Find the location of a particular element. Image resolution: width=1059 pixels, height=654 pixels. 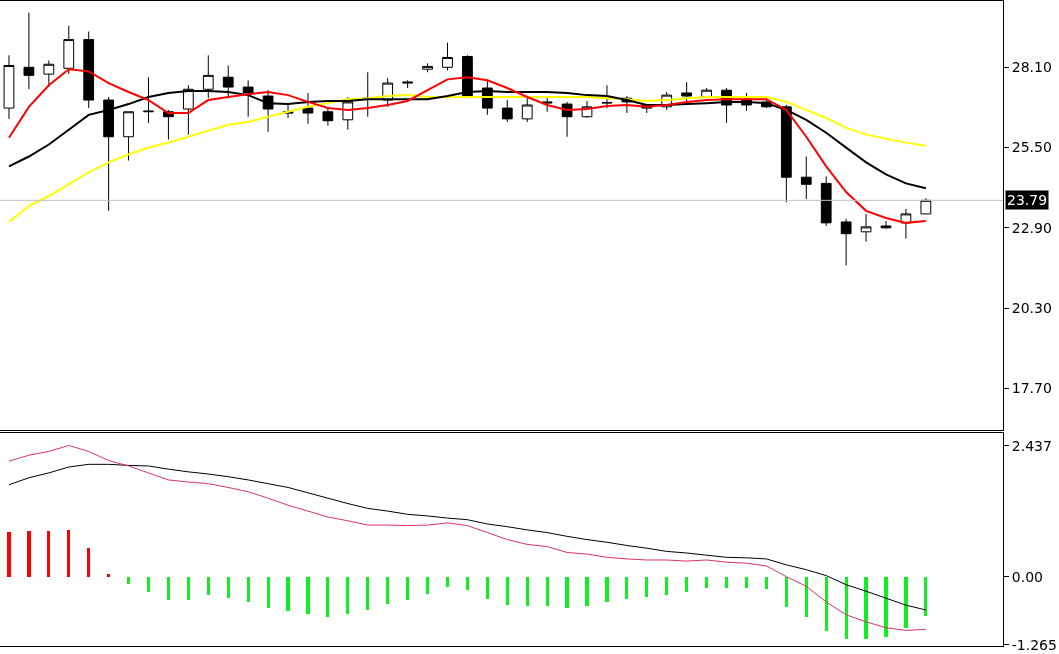

y-tick-label: 22.90 is located at coordinates (1031, 227).